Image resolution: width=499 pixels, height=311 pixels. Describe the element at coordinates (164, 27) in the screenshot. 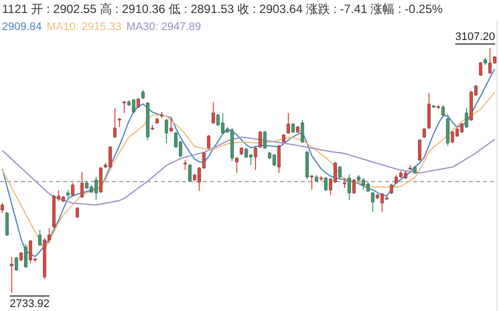

I see `text: MA30: 2947.89` at that location.